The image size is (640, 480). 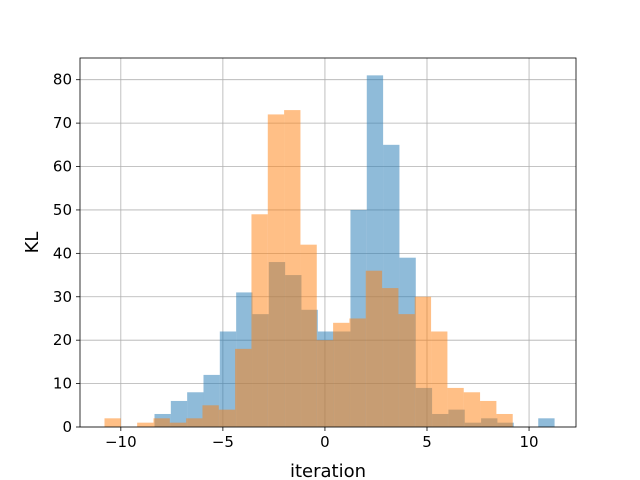 What do you see at coordinates (62, 80) in the screenshot?
I see `y-tick-label: 80` at bounding box center [62, 80].